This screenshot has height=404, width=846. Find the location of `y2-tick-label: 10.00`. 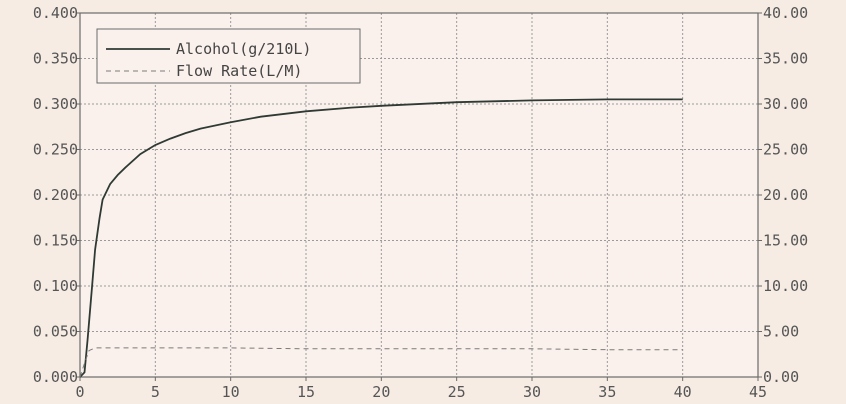

y2-tick-label: 10.00 is located at coordinates (785, 286).